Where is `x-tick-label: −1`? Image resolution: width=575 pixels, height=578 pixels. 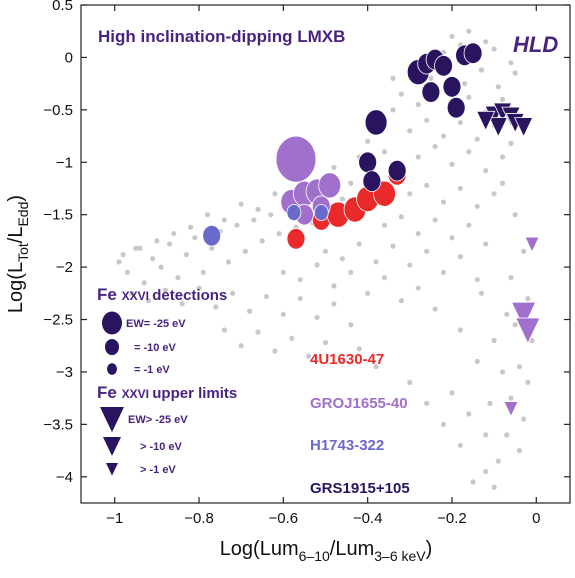
x-tick-label: −1 is located at coordinates (114, 518).